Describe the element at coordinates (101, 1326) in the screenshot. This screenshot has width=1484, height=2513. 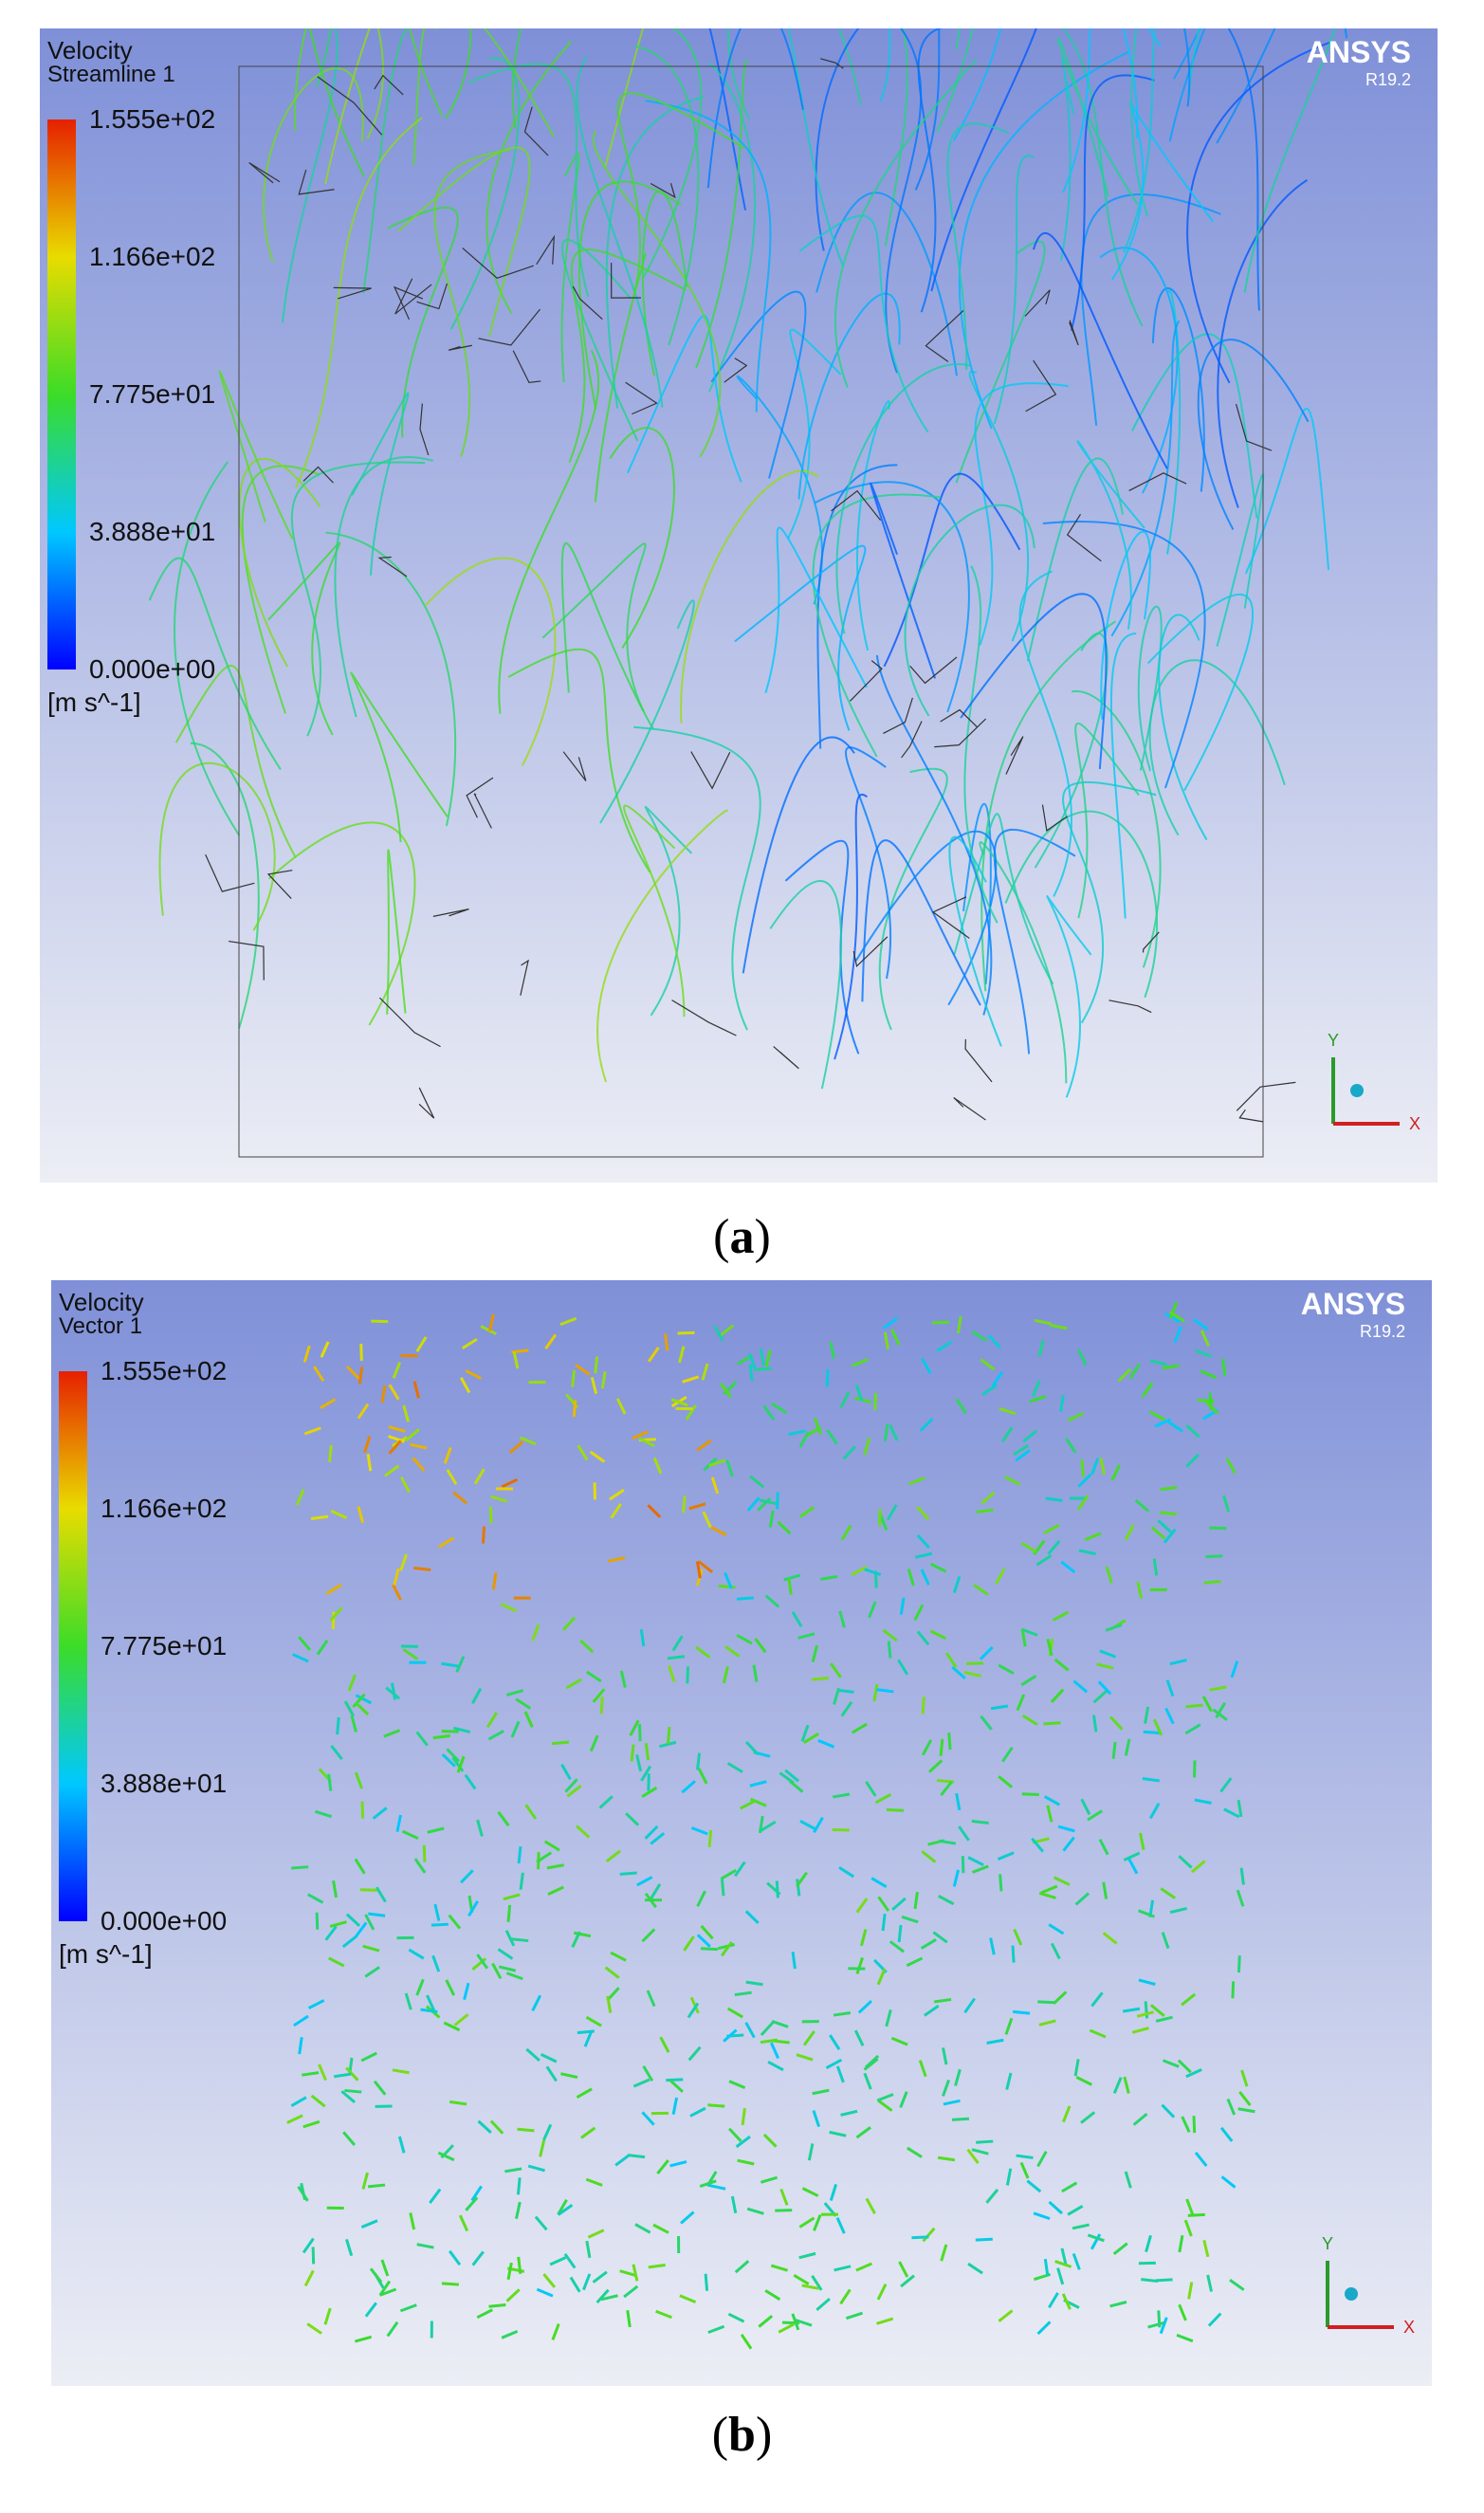
I see `legend-subtitle: Vector 1` at that location.